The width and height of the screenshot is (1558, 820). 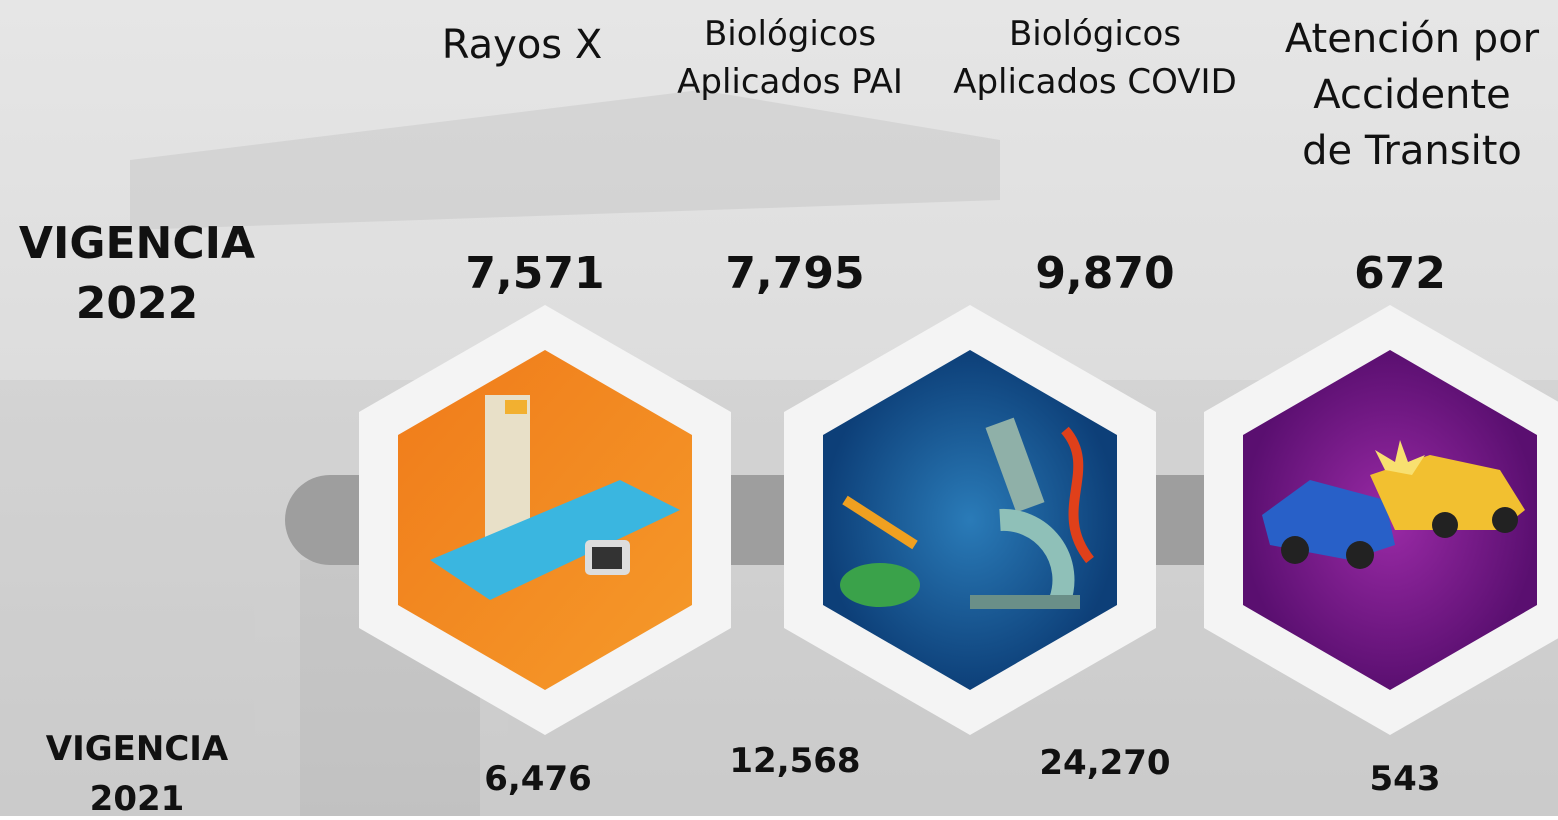 What do you see at coordinates (1411, 95) in the screenshot?
I see `category-title: Accidente` at bounding box center [1411, 95].